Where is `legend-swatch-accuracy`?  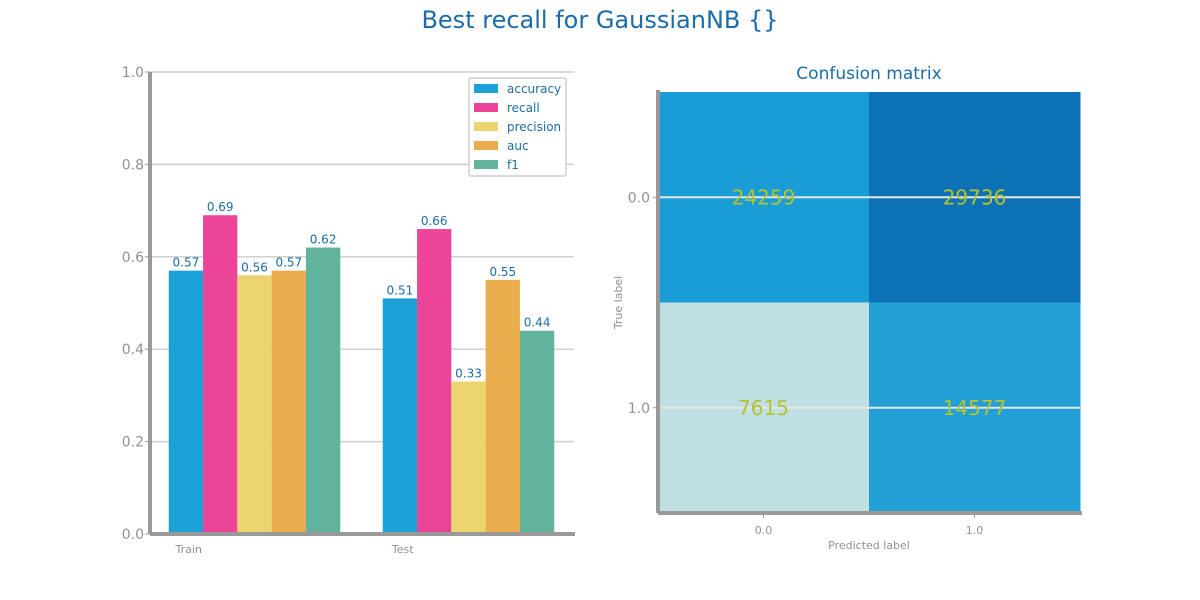
legend-swatch-accuracy is located at coordinates (486, 88).